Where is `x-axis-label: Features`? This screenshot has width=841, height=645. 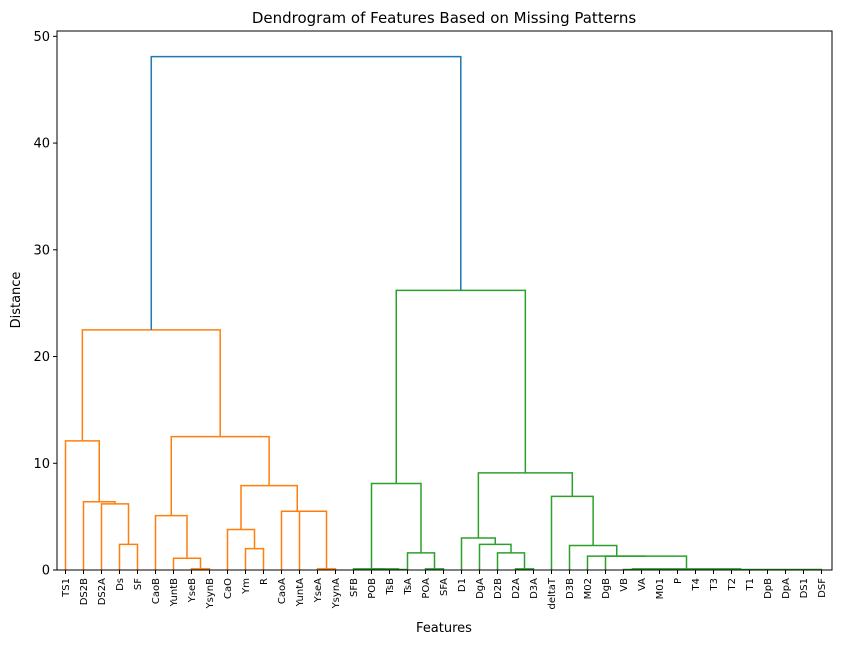
x-axis-label: Features is located at coordinates (444, 628).